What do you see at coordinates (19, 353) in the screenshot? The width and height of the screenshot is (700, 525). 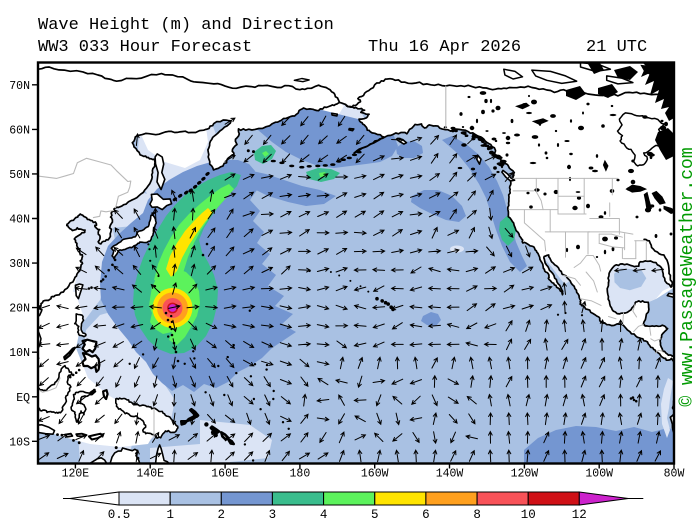 I see `svg-text: 10N` at bounding box center [19, 353].